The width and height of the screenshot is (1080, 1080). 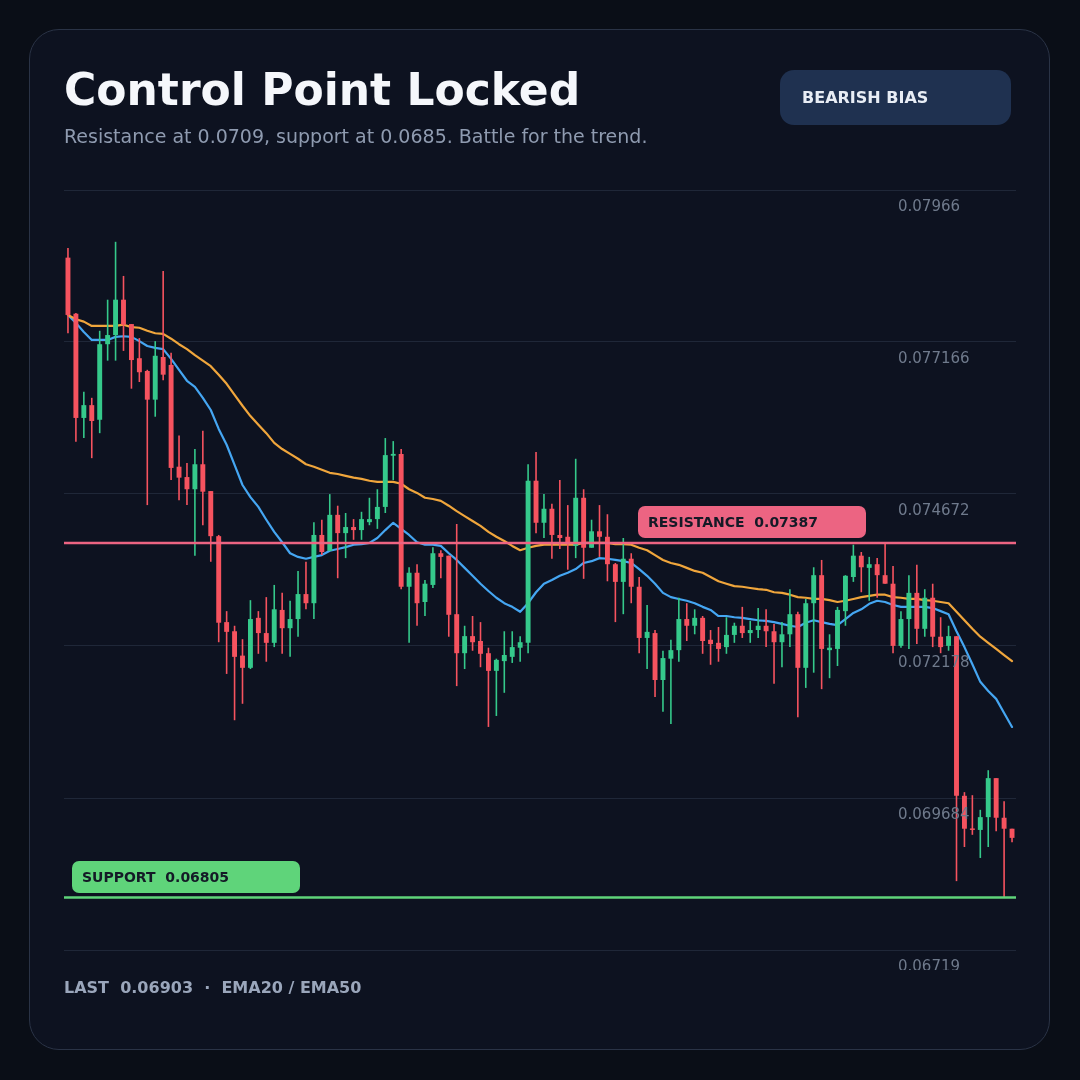 I want to click on y-tick-label: 0.074672, so click(x=934, y=509).